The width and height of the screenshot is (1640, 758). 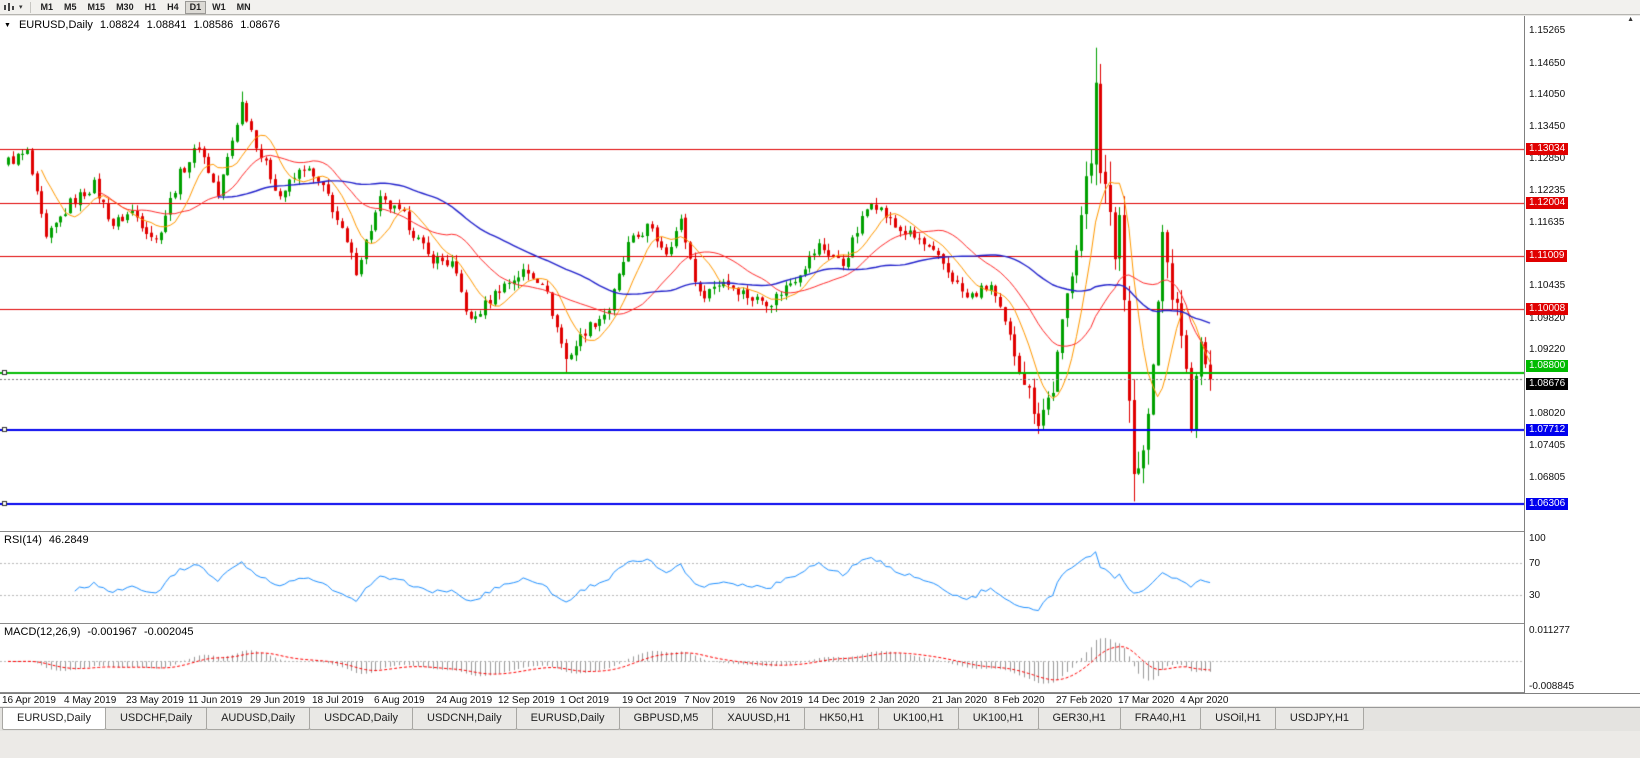 I want to click on chart-tab-13-usoil-h1: USOil,H1, so click(x=1238, y=719).